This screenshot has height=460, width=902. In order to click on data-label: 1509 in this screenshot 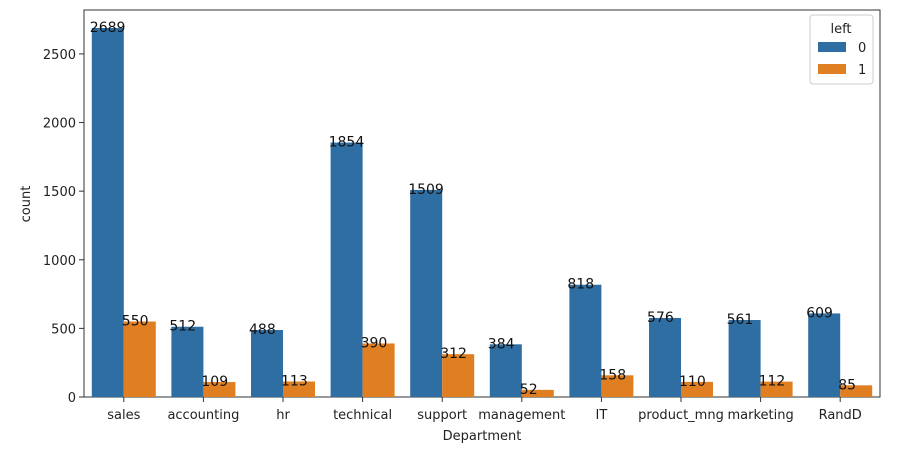, I will do `click(426, 190)`.